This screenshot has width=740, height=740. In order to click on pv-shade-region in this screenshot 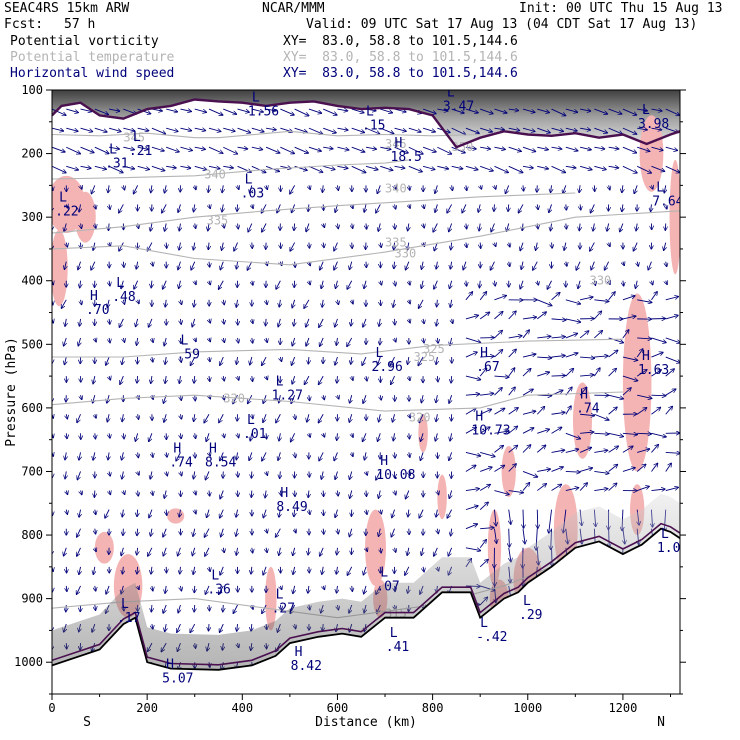, I will do `click(674, 217)`.